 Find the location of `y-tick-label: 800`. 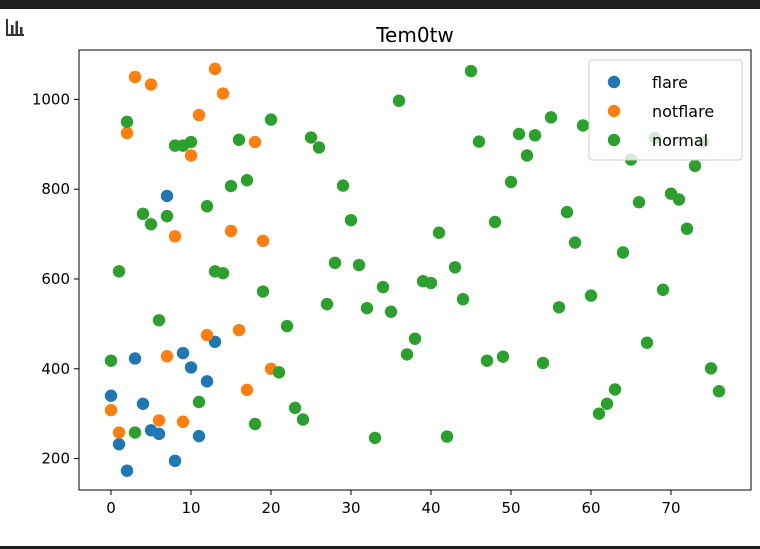

y-tick-label: 800 is located at coordinates (55, 189).